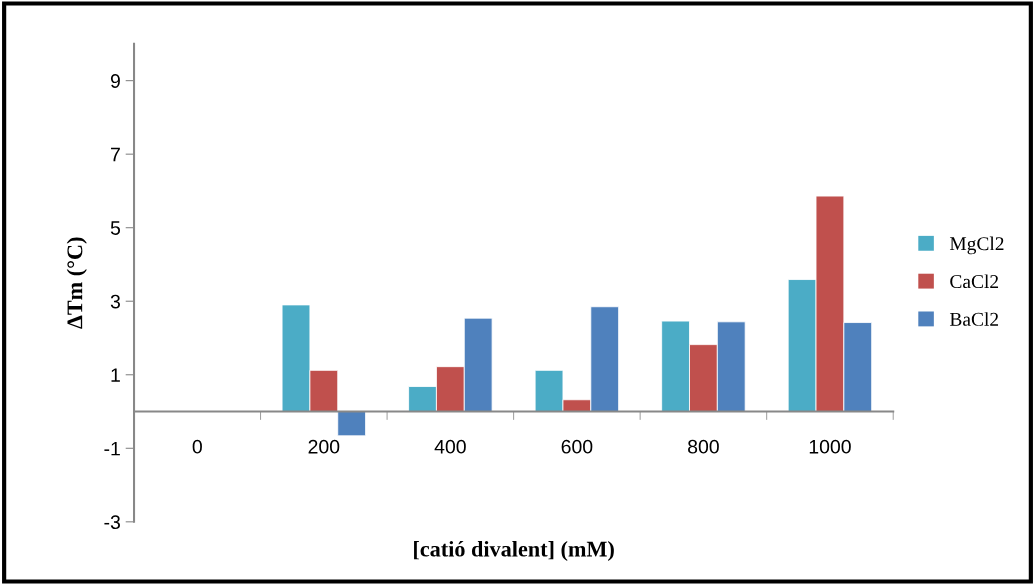 Image resolution: width=1035 pixels, height=585 pixels. What do you see at coordinates (974, 319) in the screenshot?
I see `legend-label: BaCl2` at bounding box center [974, 319].